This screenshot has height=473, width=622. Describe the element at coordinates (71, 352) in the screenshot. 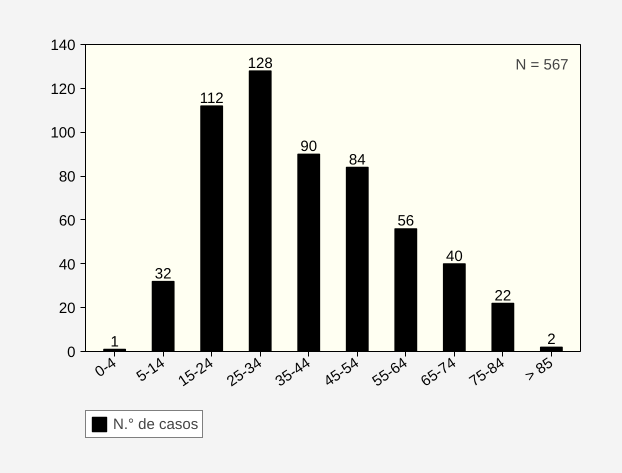

I see `y-tick-label: 0` at that location.